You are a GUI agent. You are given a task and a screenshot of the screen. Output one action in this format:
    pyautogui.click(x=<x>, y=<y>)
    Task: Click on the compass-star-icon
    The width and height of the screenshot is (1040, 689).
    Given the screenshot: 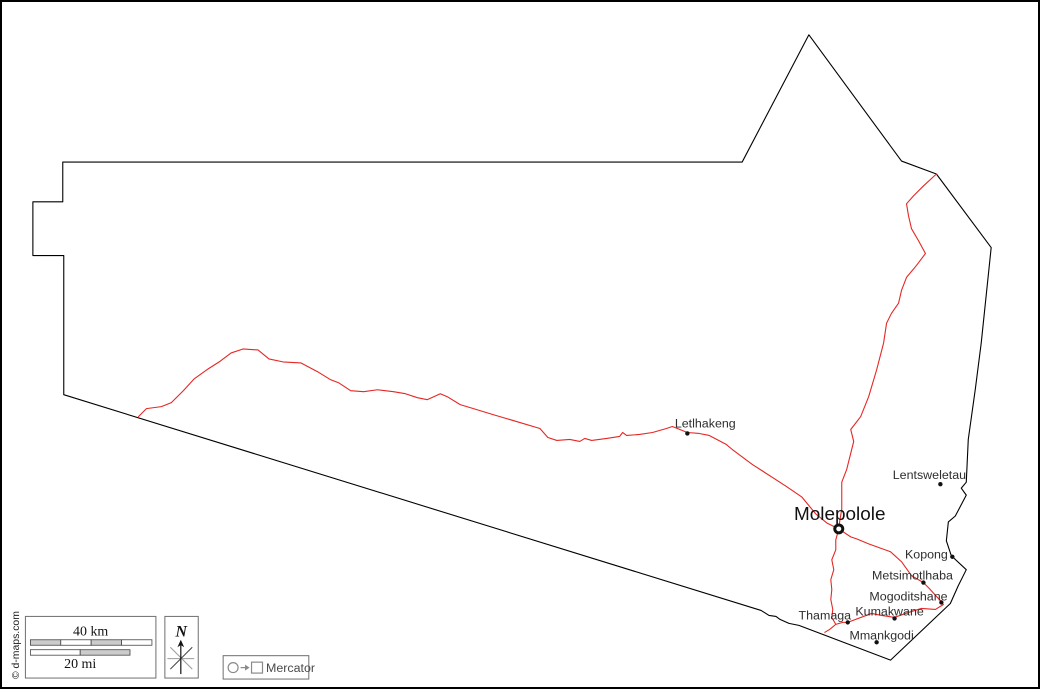 What is the action you would take?
    pyautogui.click(x=181, y=657)
    